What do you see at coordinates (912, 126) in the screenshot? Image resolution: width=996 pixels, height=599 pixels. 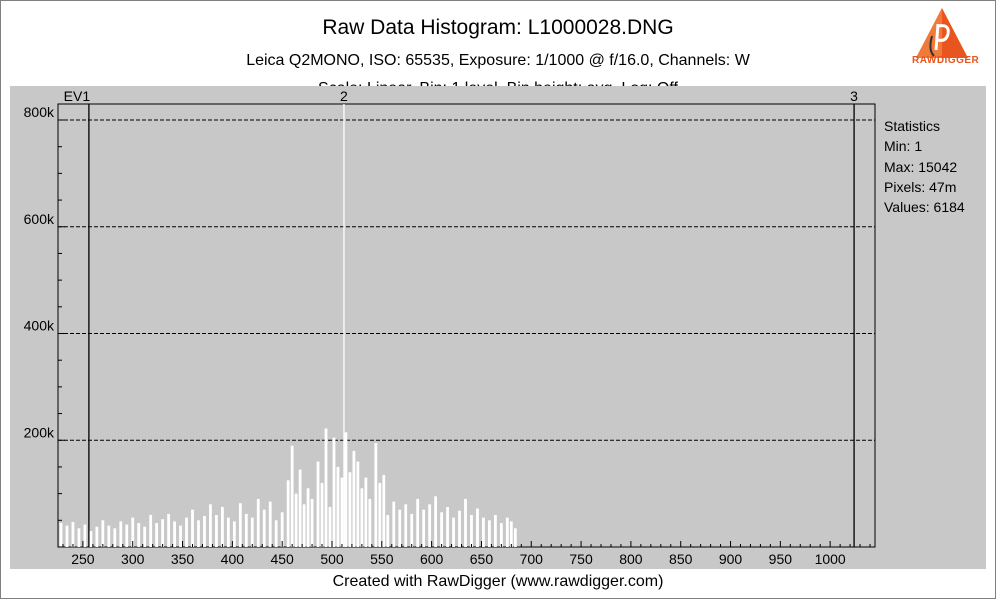 I see `statistics-heading: Statistics` at bounding box center [912, 126].